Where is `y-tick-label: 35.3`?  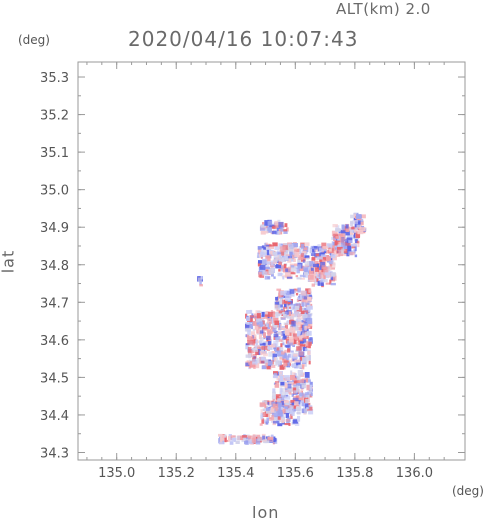
y-tick-label: 35.3 is located at coordinates (54, 78).